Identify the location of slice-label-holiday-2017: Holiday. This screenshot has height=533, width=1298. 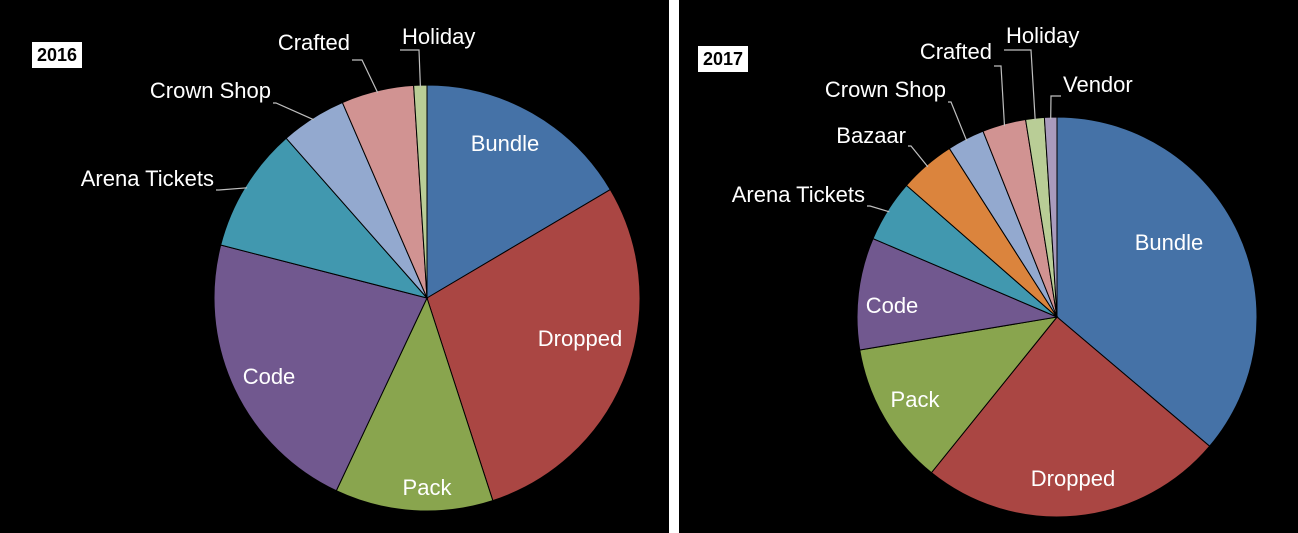
(1042, 35).